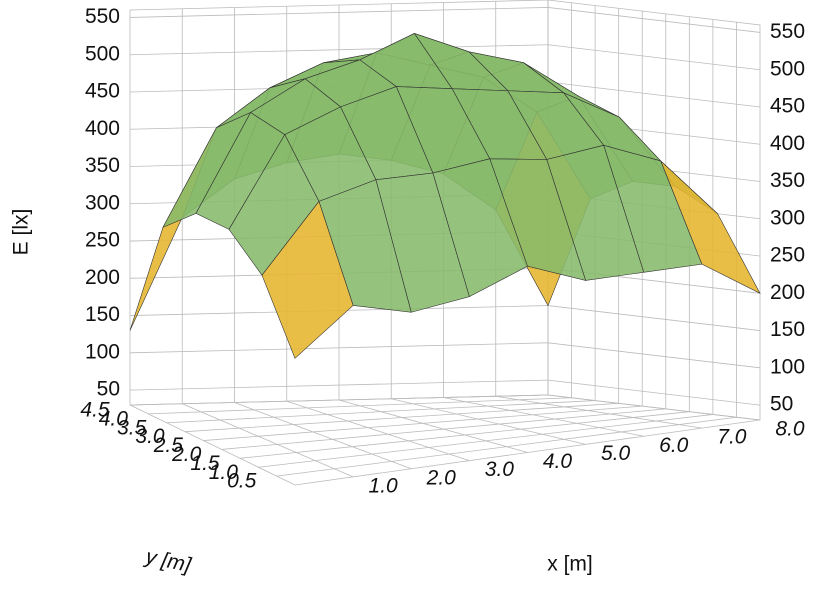  I want to click on x-tick-label: 2.0, so click(441, 477).